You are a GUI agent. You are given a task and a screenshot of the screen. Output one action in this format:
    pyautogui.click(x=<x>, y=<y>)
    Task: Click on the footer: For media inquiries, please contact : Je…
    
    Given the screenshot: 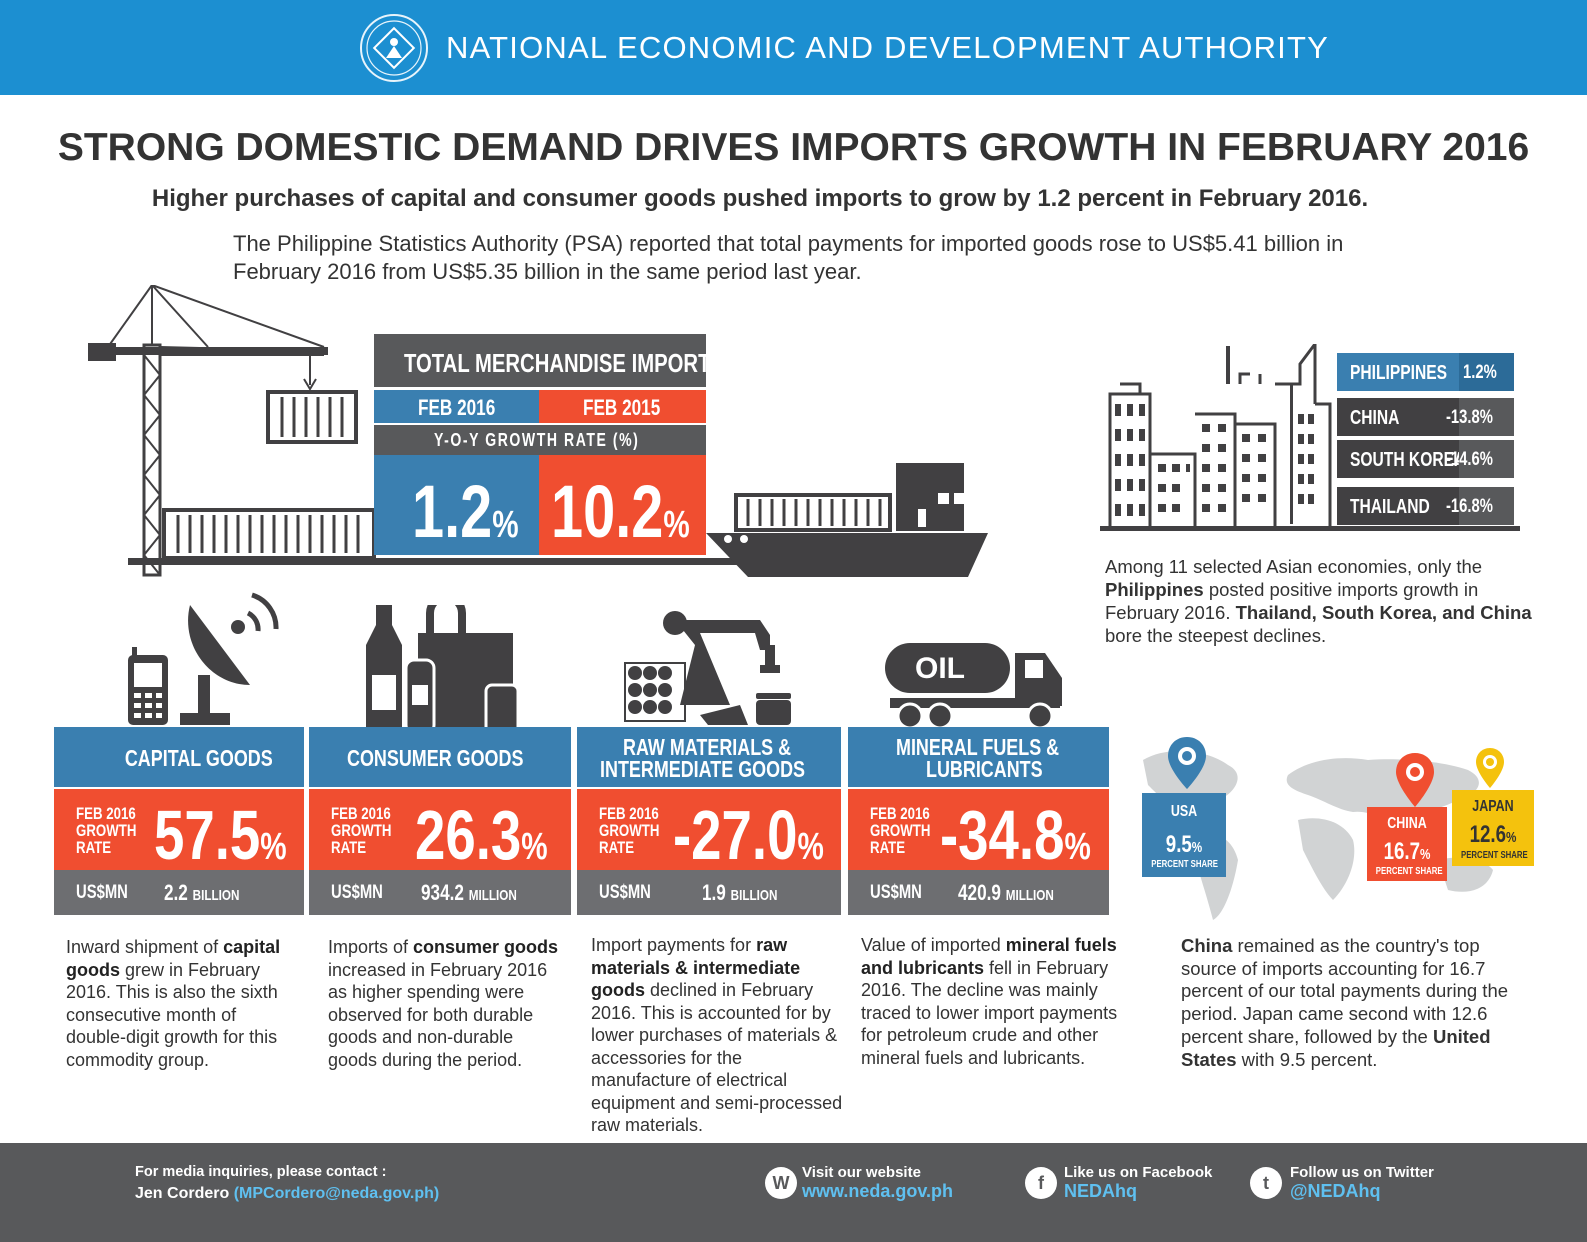 What is the action you would take?
    pyautogui.click(x=793, y=1192)
    